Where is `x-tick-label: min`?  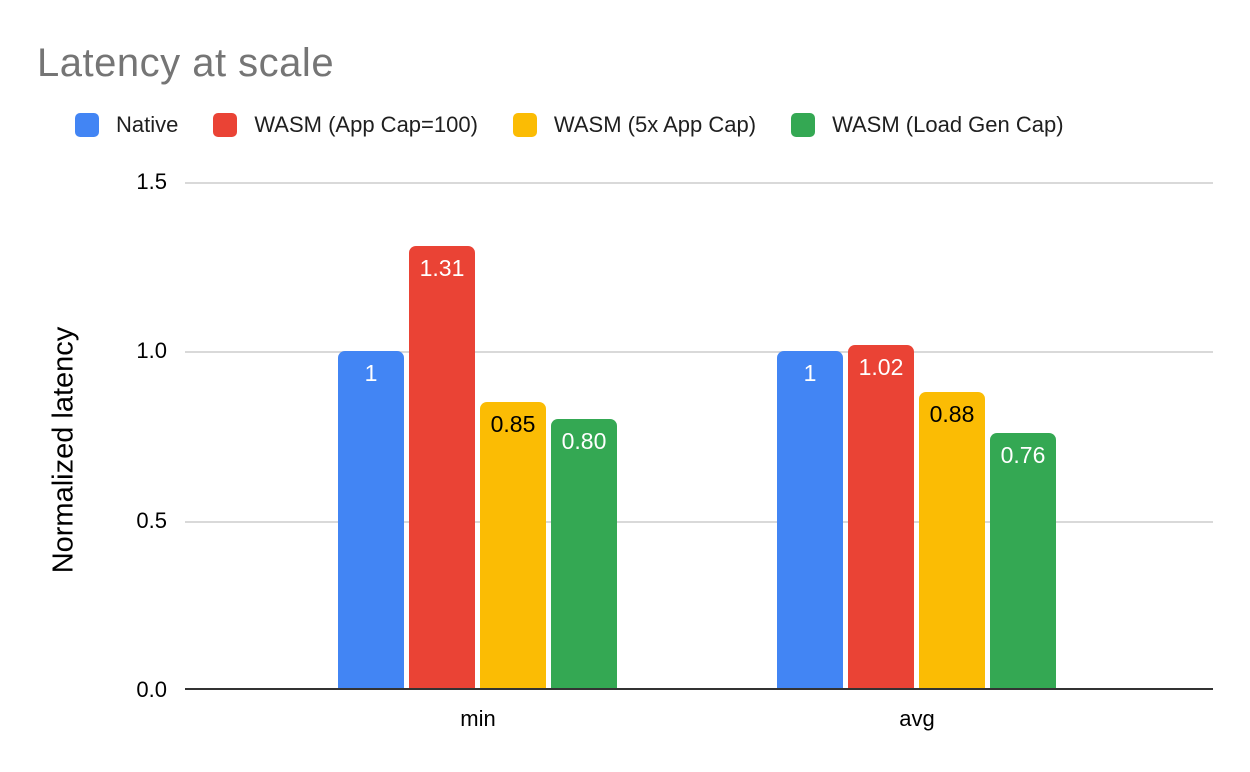 x-tick-label: min is located at coordinates (478, 718).